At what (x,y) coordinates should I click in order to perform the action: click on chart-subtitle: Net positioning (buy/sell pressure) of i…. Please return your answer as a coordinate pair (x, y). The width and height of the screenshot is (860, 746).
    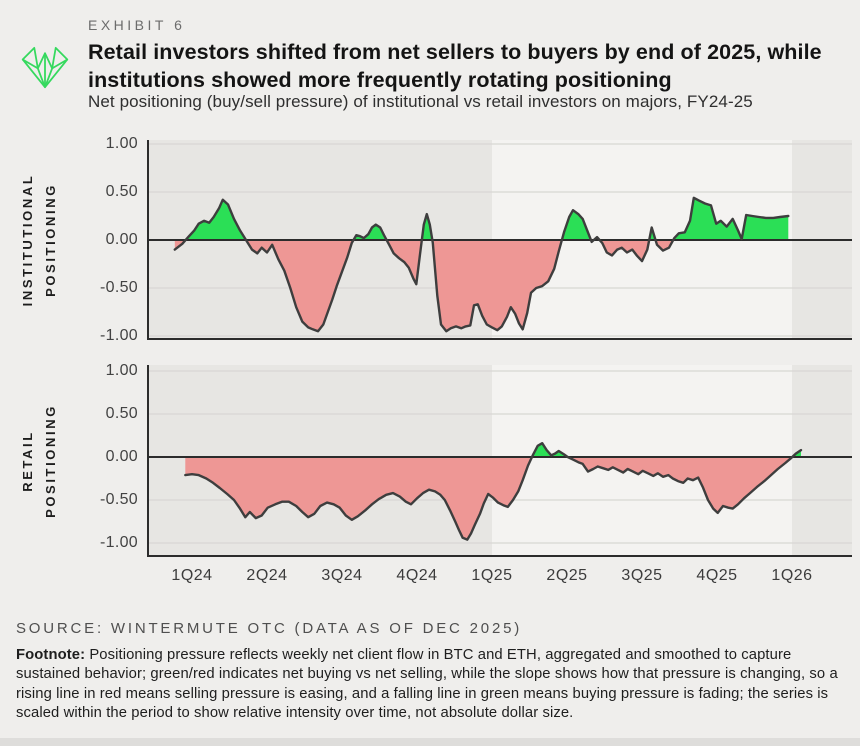
    Looking at the image, I should click on (420, 101).